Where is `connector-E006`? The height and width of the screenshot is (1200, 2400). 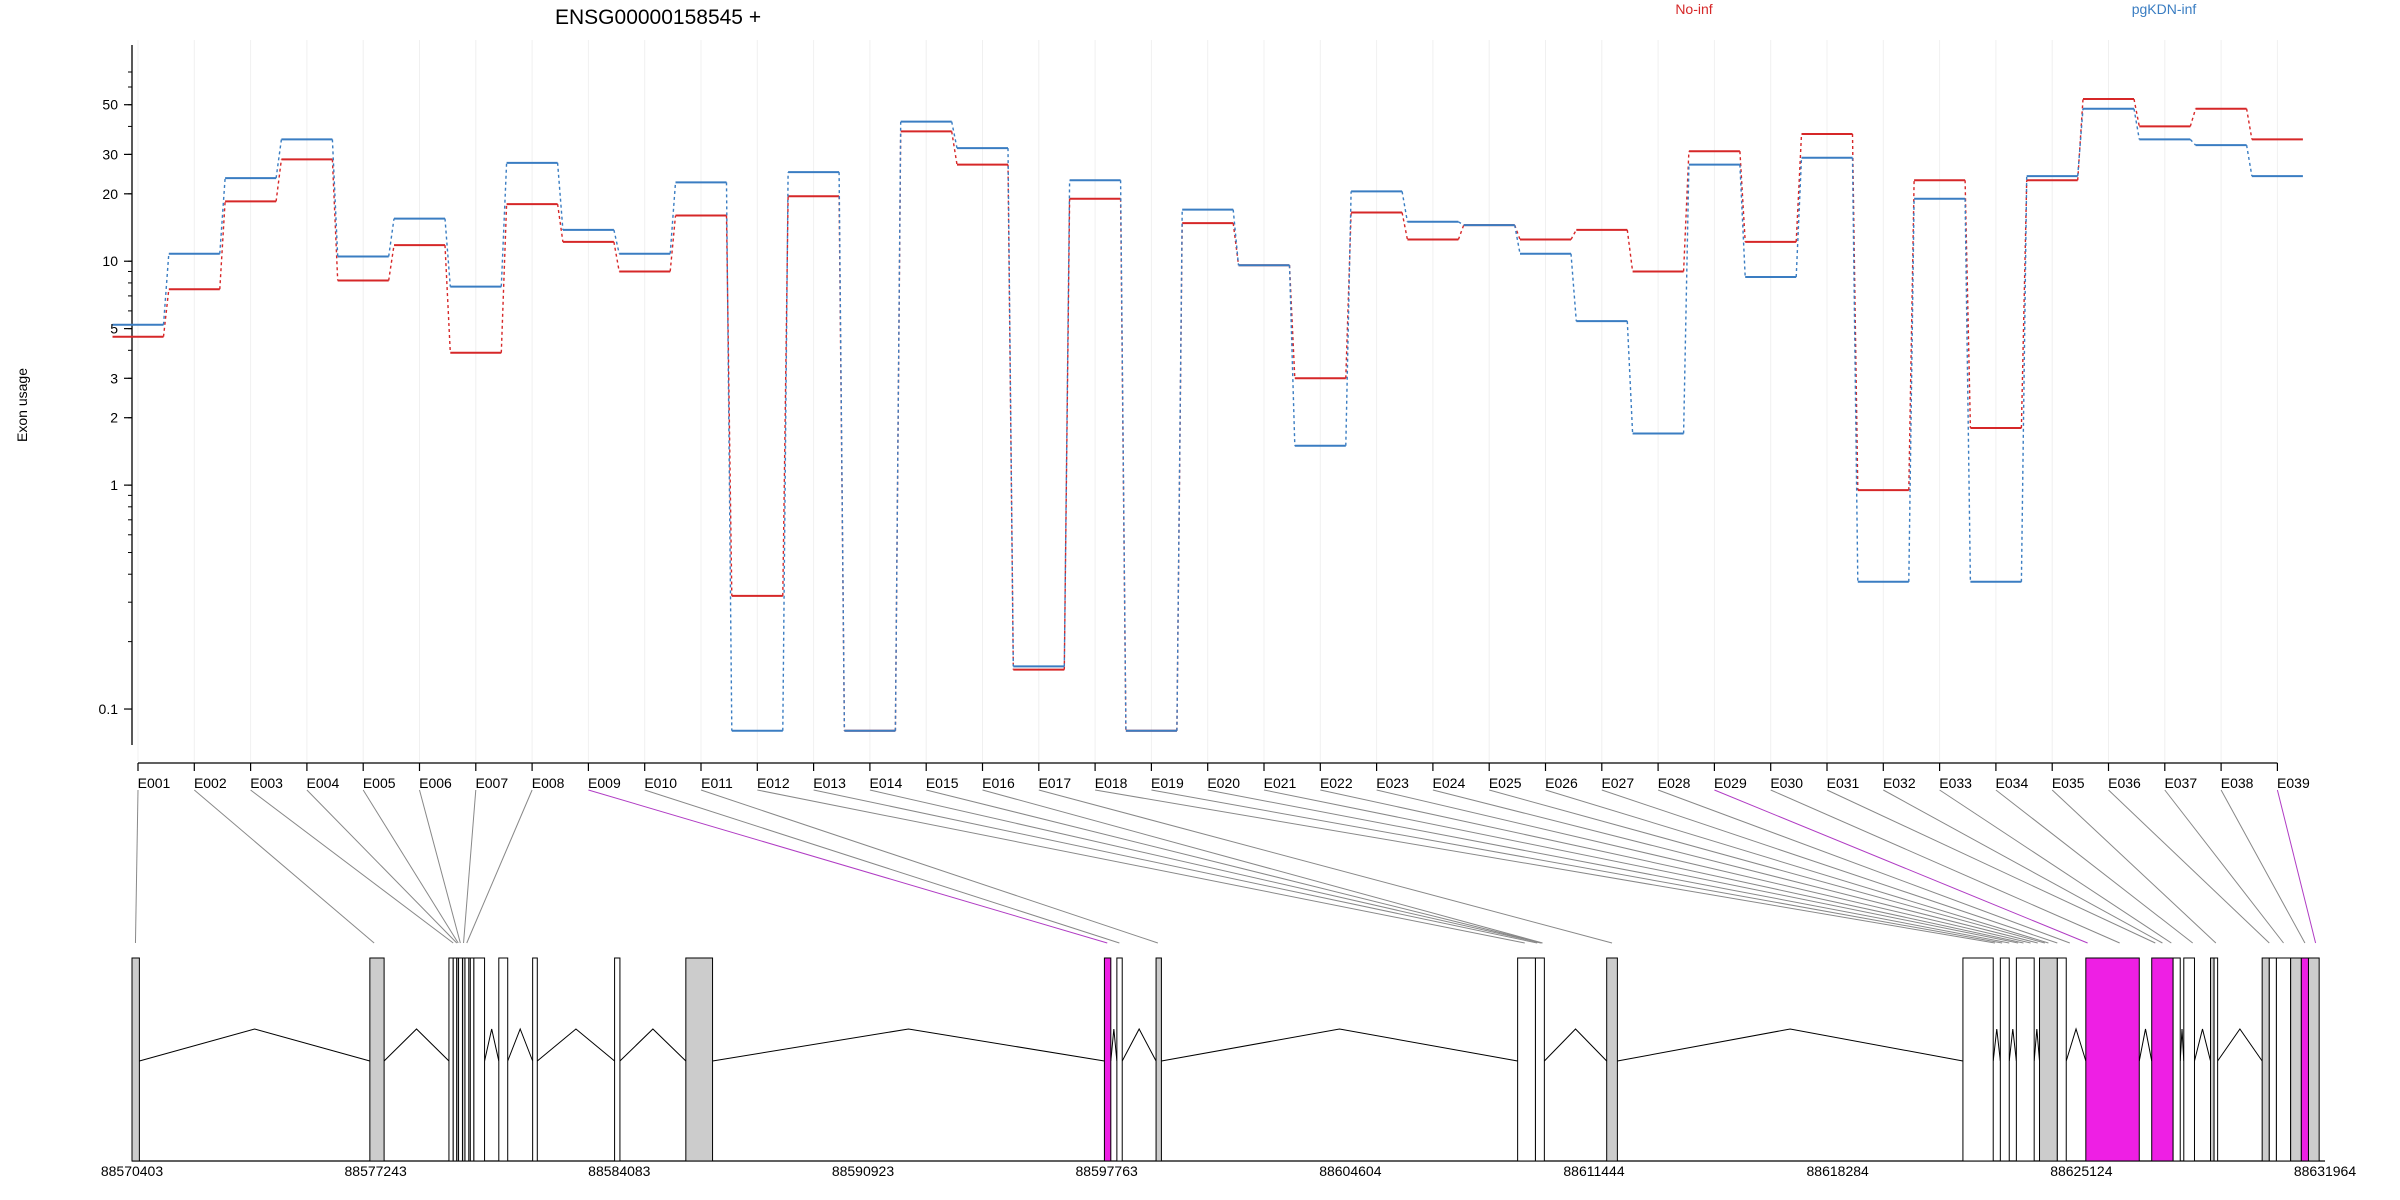 connector-E006 is located at coordinates (440, 866).